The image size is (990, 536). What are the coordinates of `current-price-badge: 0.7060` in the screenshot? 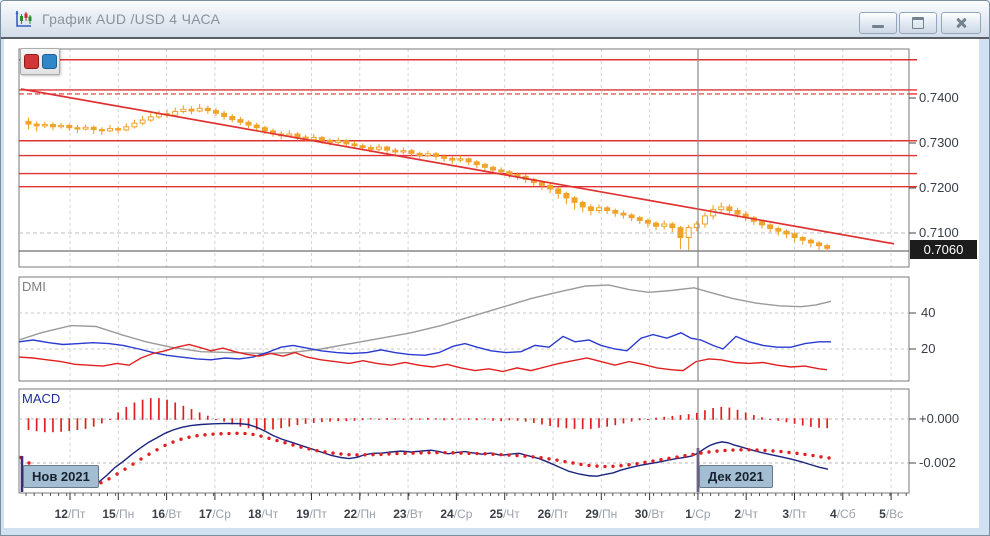 It's located at (943, 249).